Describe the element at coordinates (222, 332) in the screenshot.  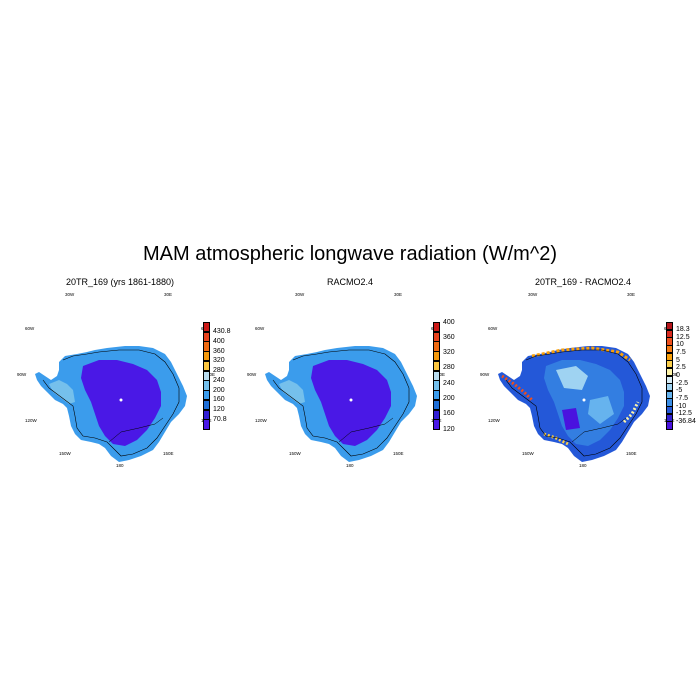
I see `colorbar-tick-label: 430.8` at that location.